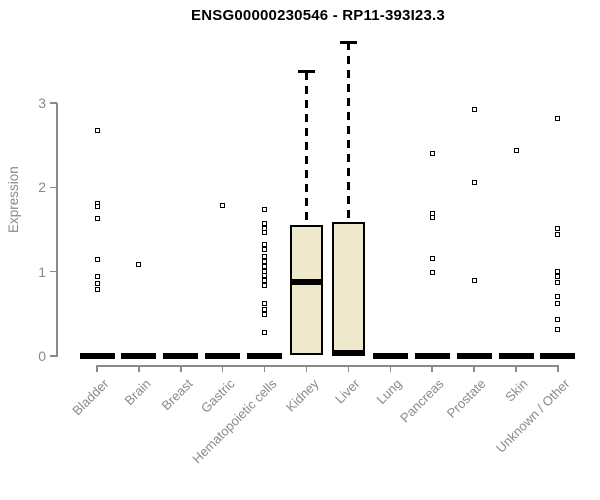 Image resolution: width=600 pixels, height=500 pixels. I want to click on y-tick-label: 0, so click(42, 356).